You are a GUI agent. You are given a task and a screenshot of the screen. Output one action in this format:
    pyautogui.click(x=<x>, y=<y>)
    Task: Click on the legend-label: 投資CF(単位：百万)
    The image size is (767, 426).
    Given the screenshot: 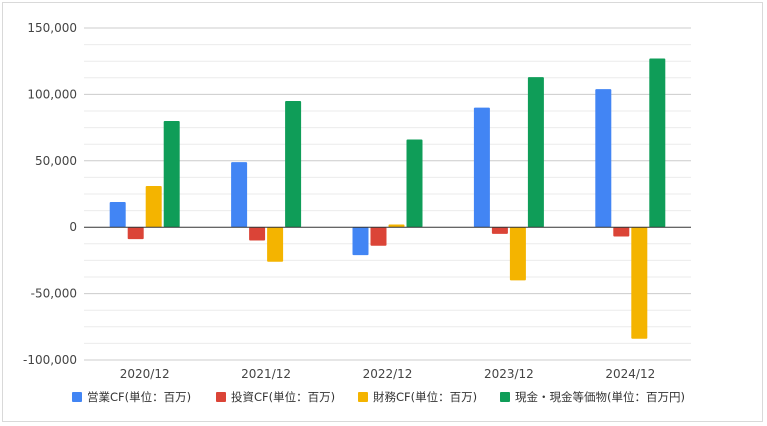 What is the action you would take?
    pyautogui.click(x=283, y=397)
    